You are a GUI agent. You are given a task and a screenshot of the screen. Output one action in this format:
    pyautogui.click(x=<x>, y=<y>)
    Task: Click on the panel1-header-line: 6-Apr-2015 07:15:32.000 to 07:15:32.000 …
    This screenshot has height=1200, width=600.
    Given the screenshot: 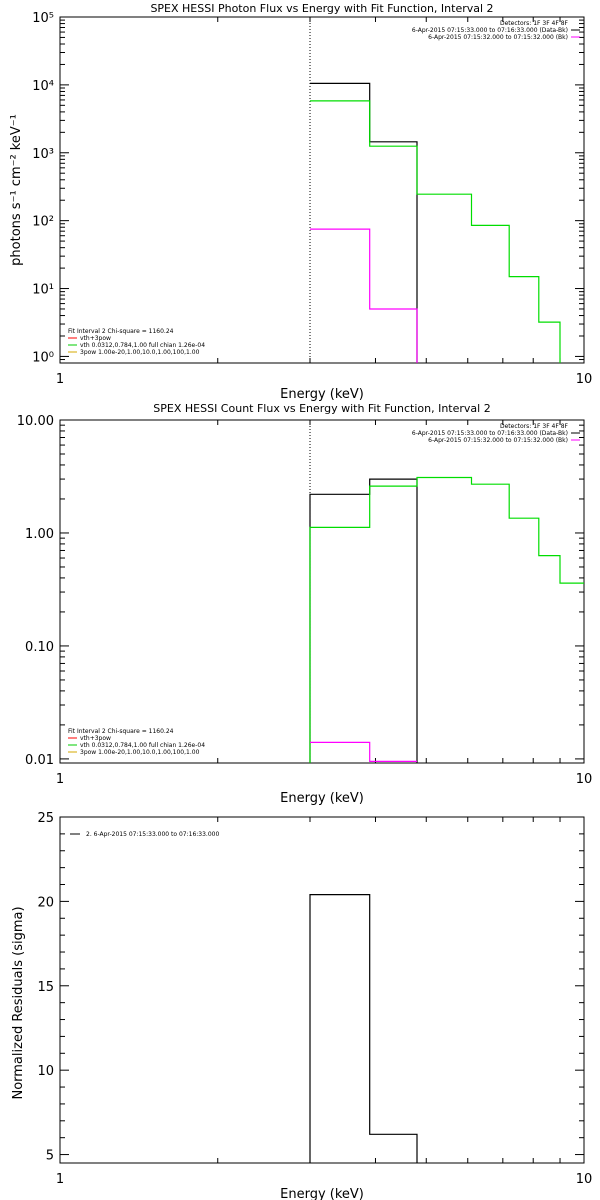 What is the action you would take?
    pyautogui.click(x=498, y=37)
    